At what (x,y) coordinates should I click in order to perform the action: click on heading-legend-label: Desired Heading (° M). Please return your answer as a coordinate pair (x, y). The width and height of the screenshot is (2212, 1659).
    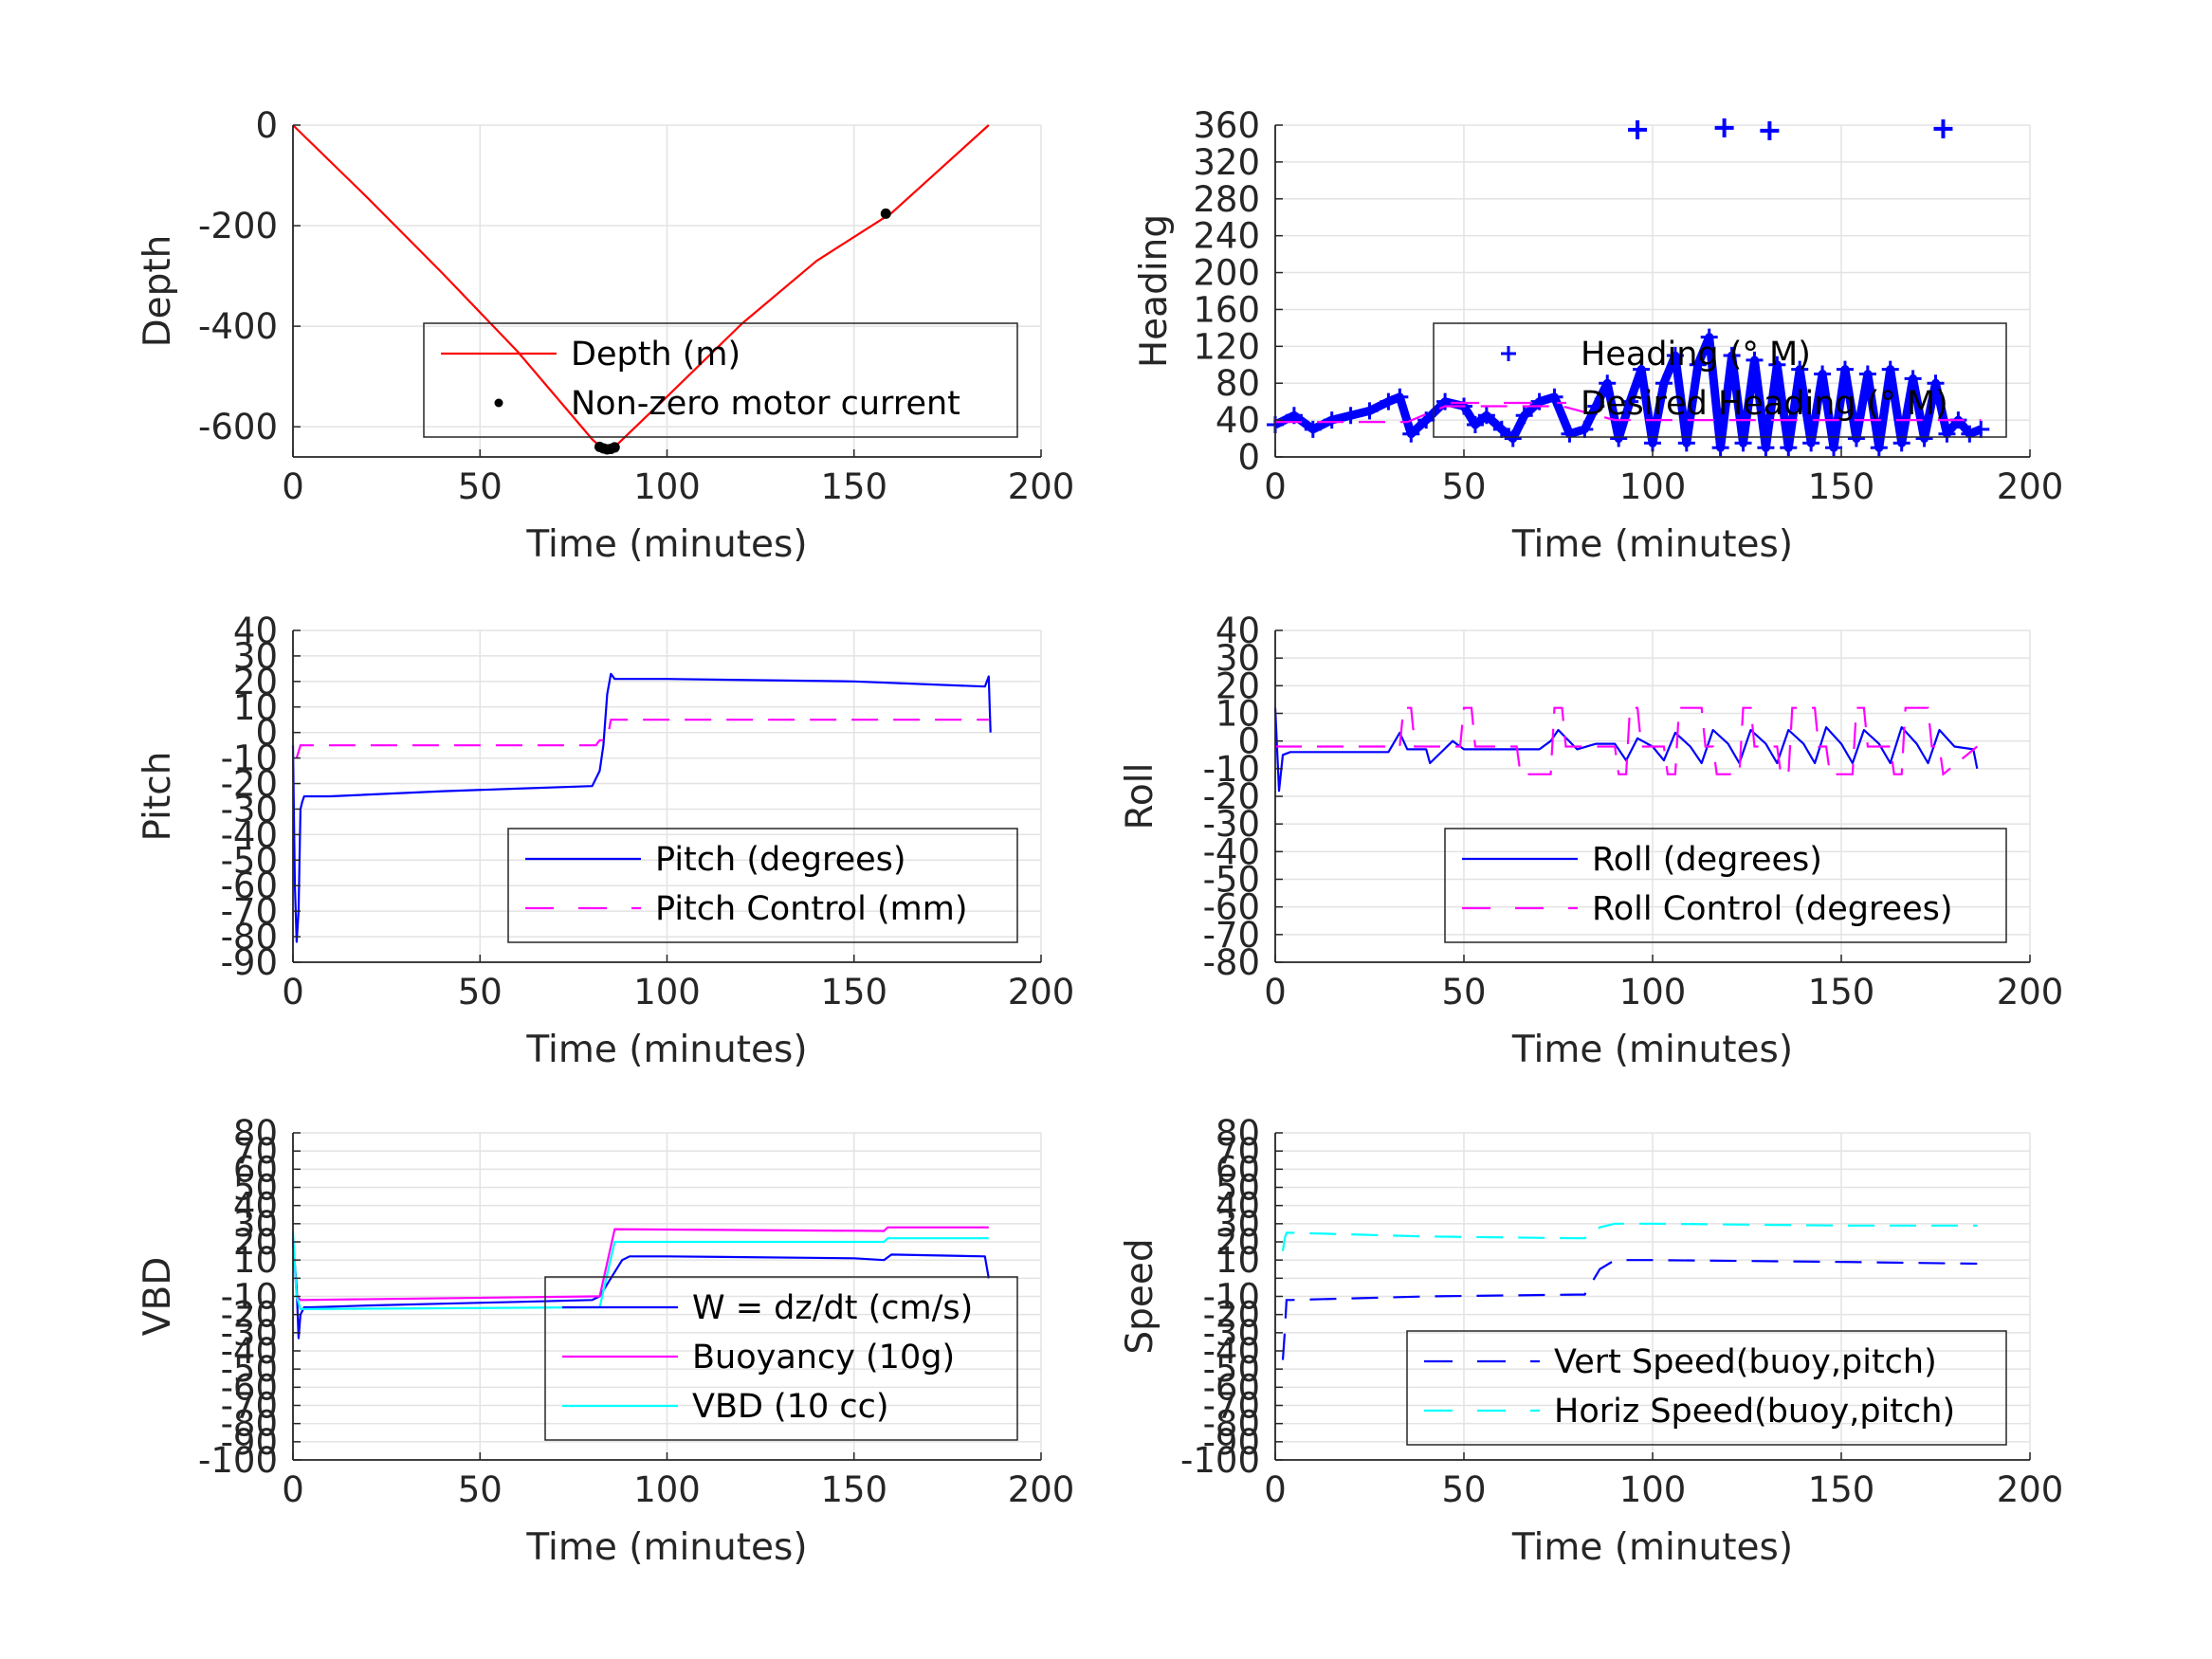
    Looking at the image, I should click on (1764, 404).